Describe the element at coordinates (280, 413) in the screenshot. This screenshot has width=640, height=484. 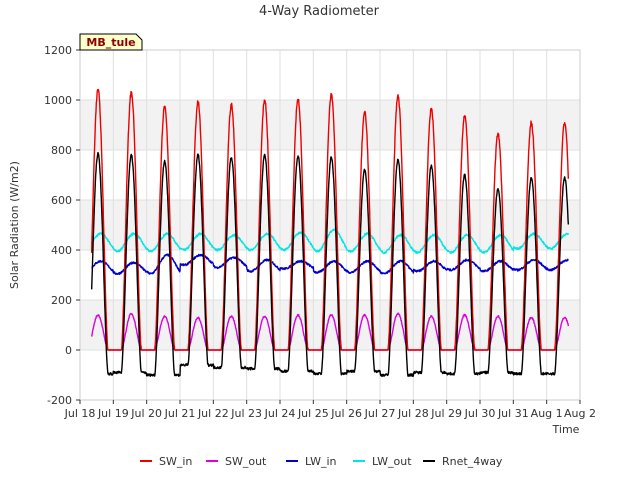
I see `x-tick-label: Jul 24` at that location.